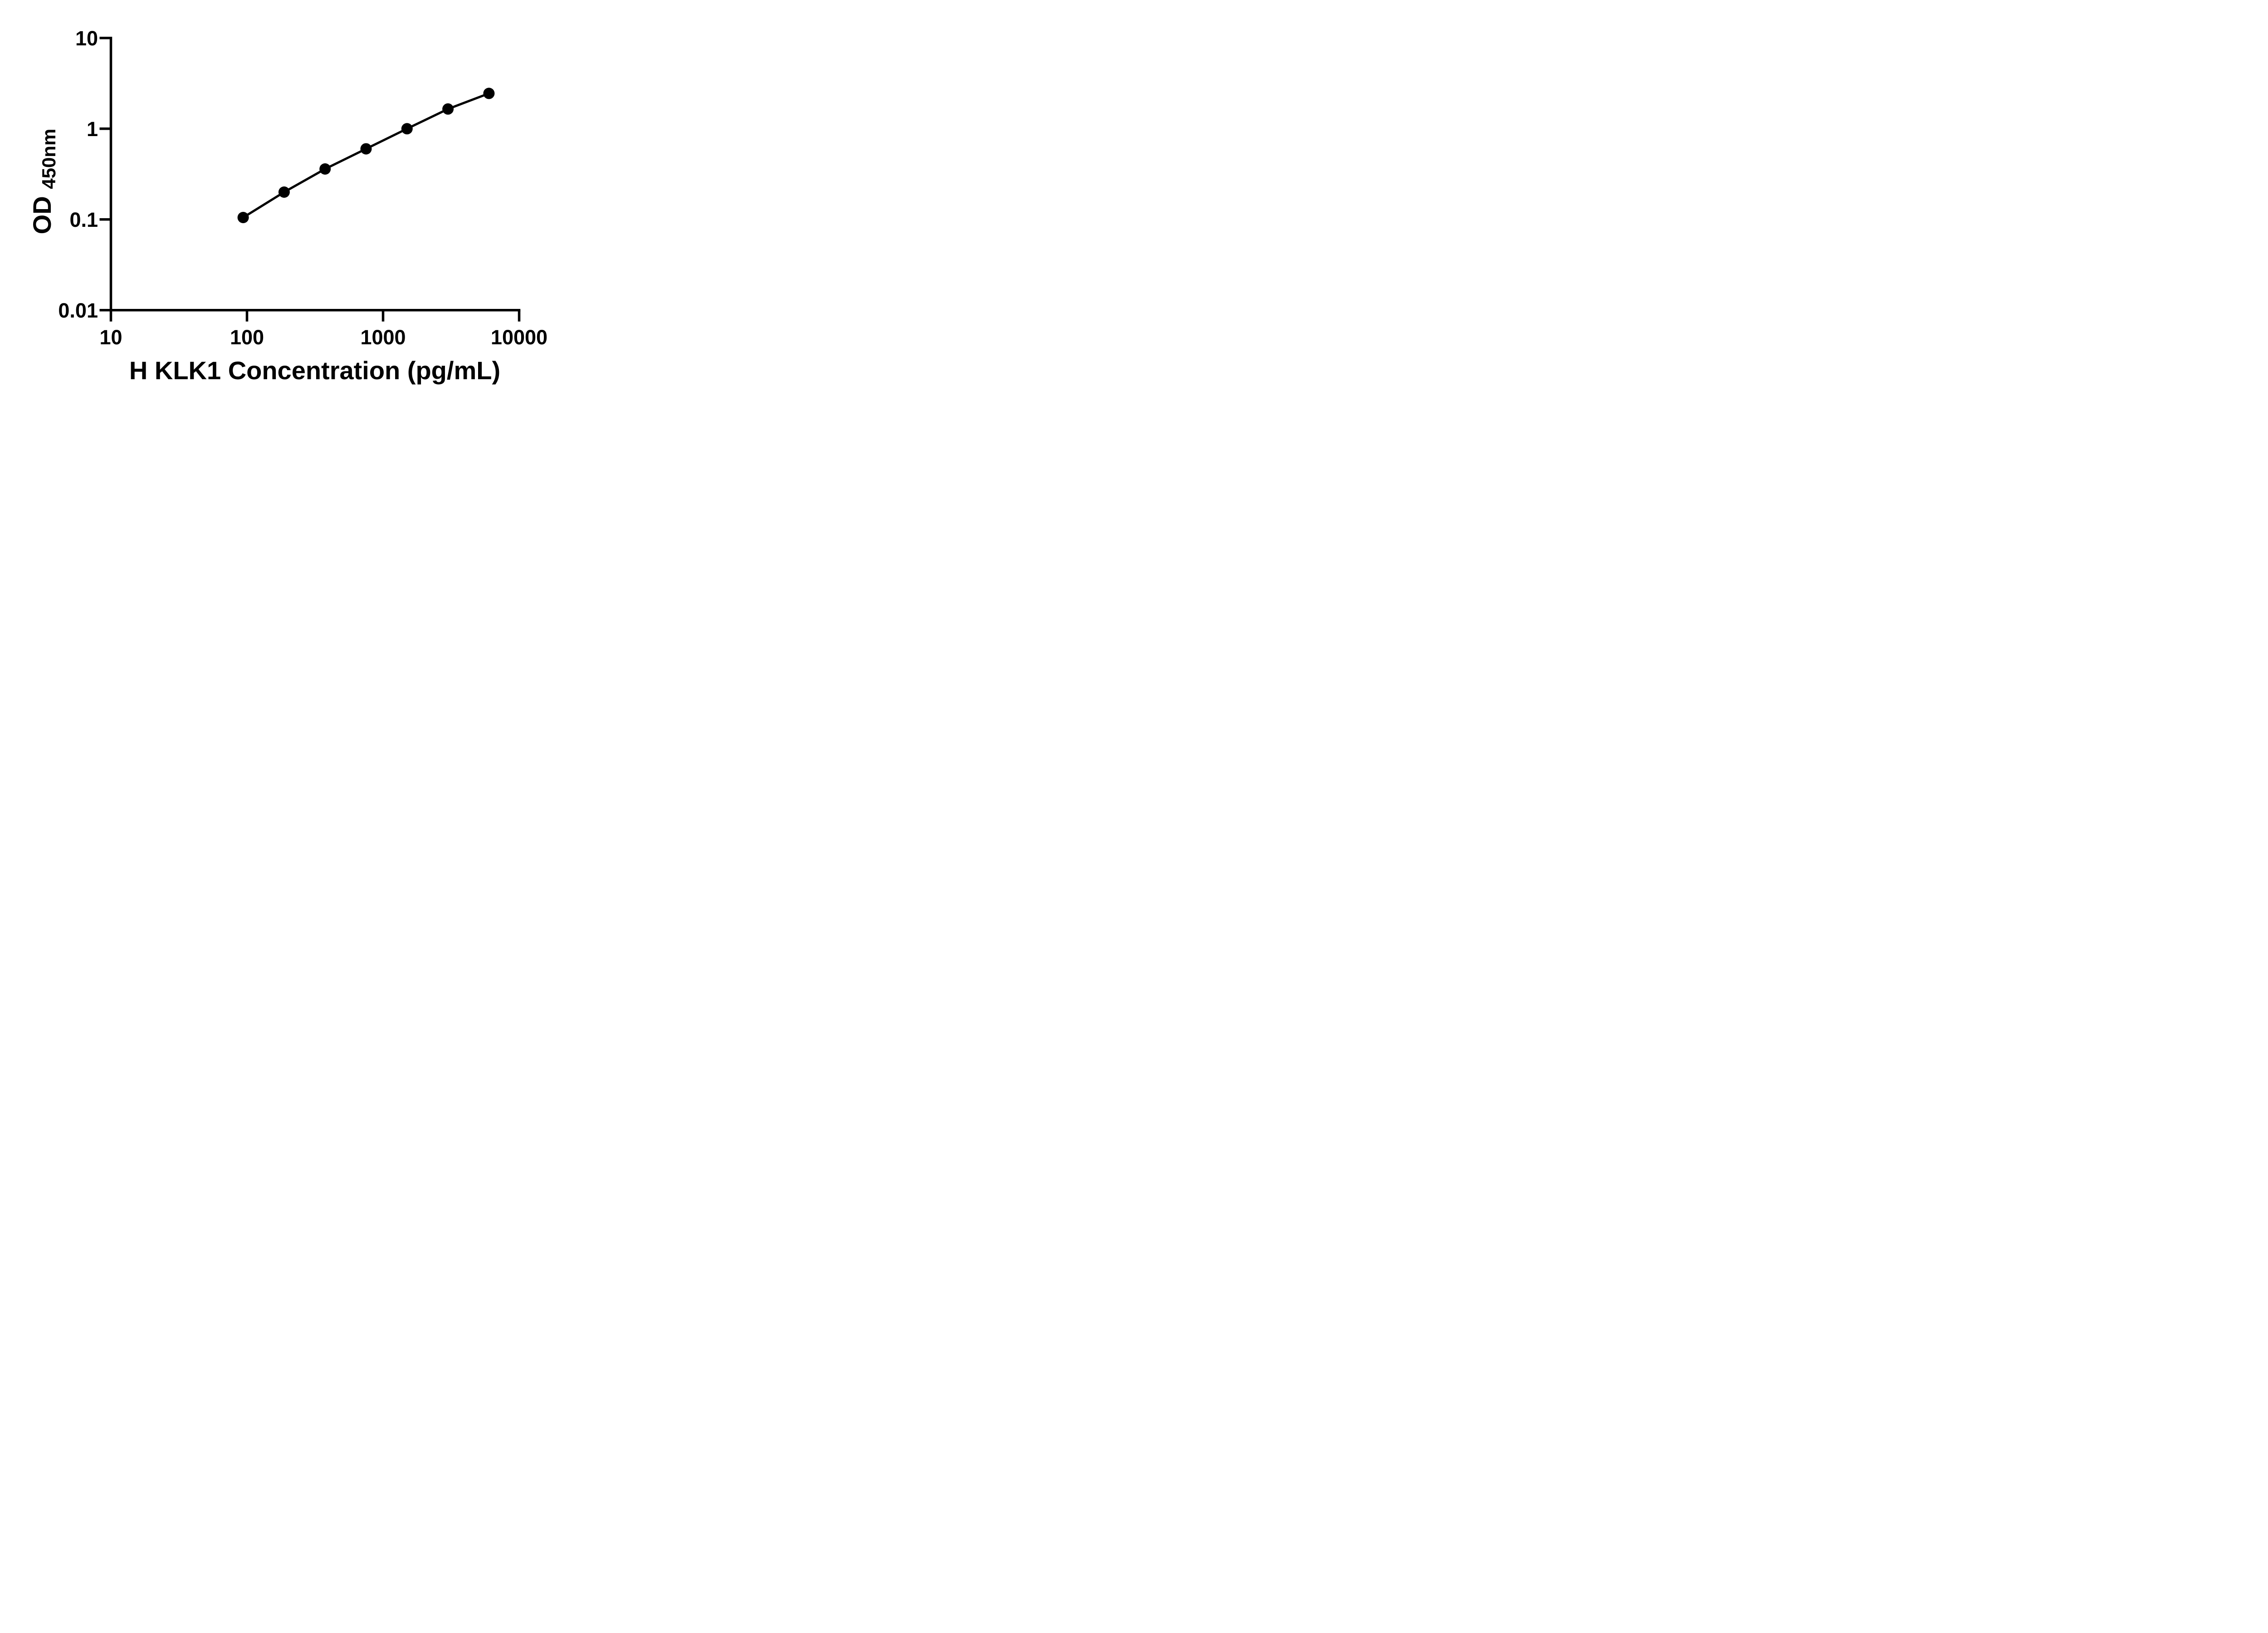  I want to click on tick-marks, so click(310, 179).